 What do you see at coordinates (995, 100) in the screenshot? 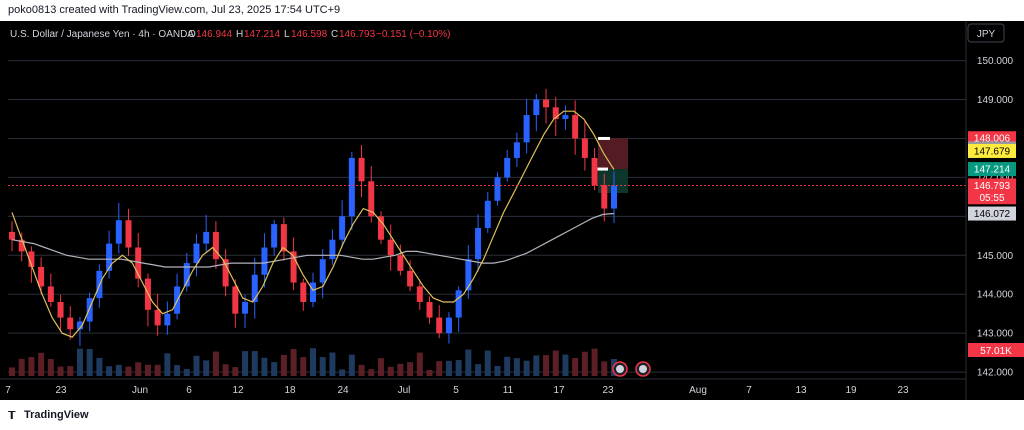
I see `y-axis-tick-label: 149.000` at bounding box center [995, 100].